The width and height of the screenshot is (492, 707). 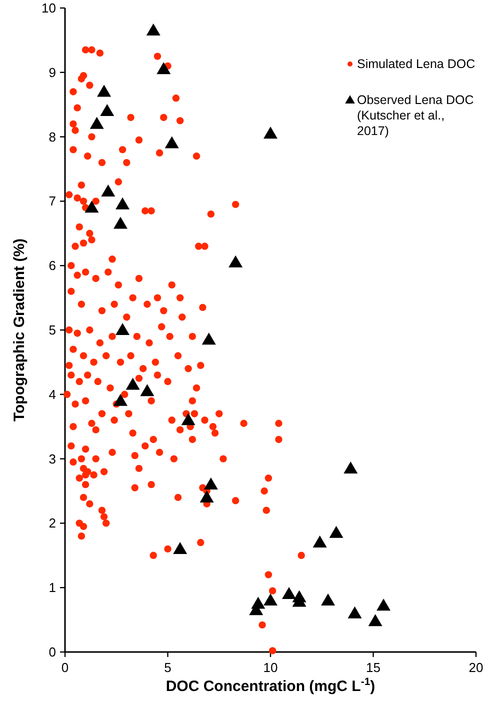 What do you see at coordinates (52, 201) in the screenshot?
I see `y-tick-label: 7` at bounding box center [52, 201].